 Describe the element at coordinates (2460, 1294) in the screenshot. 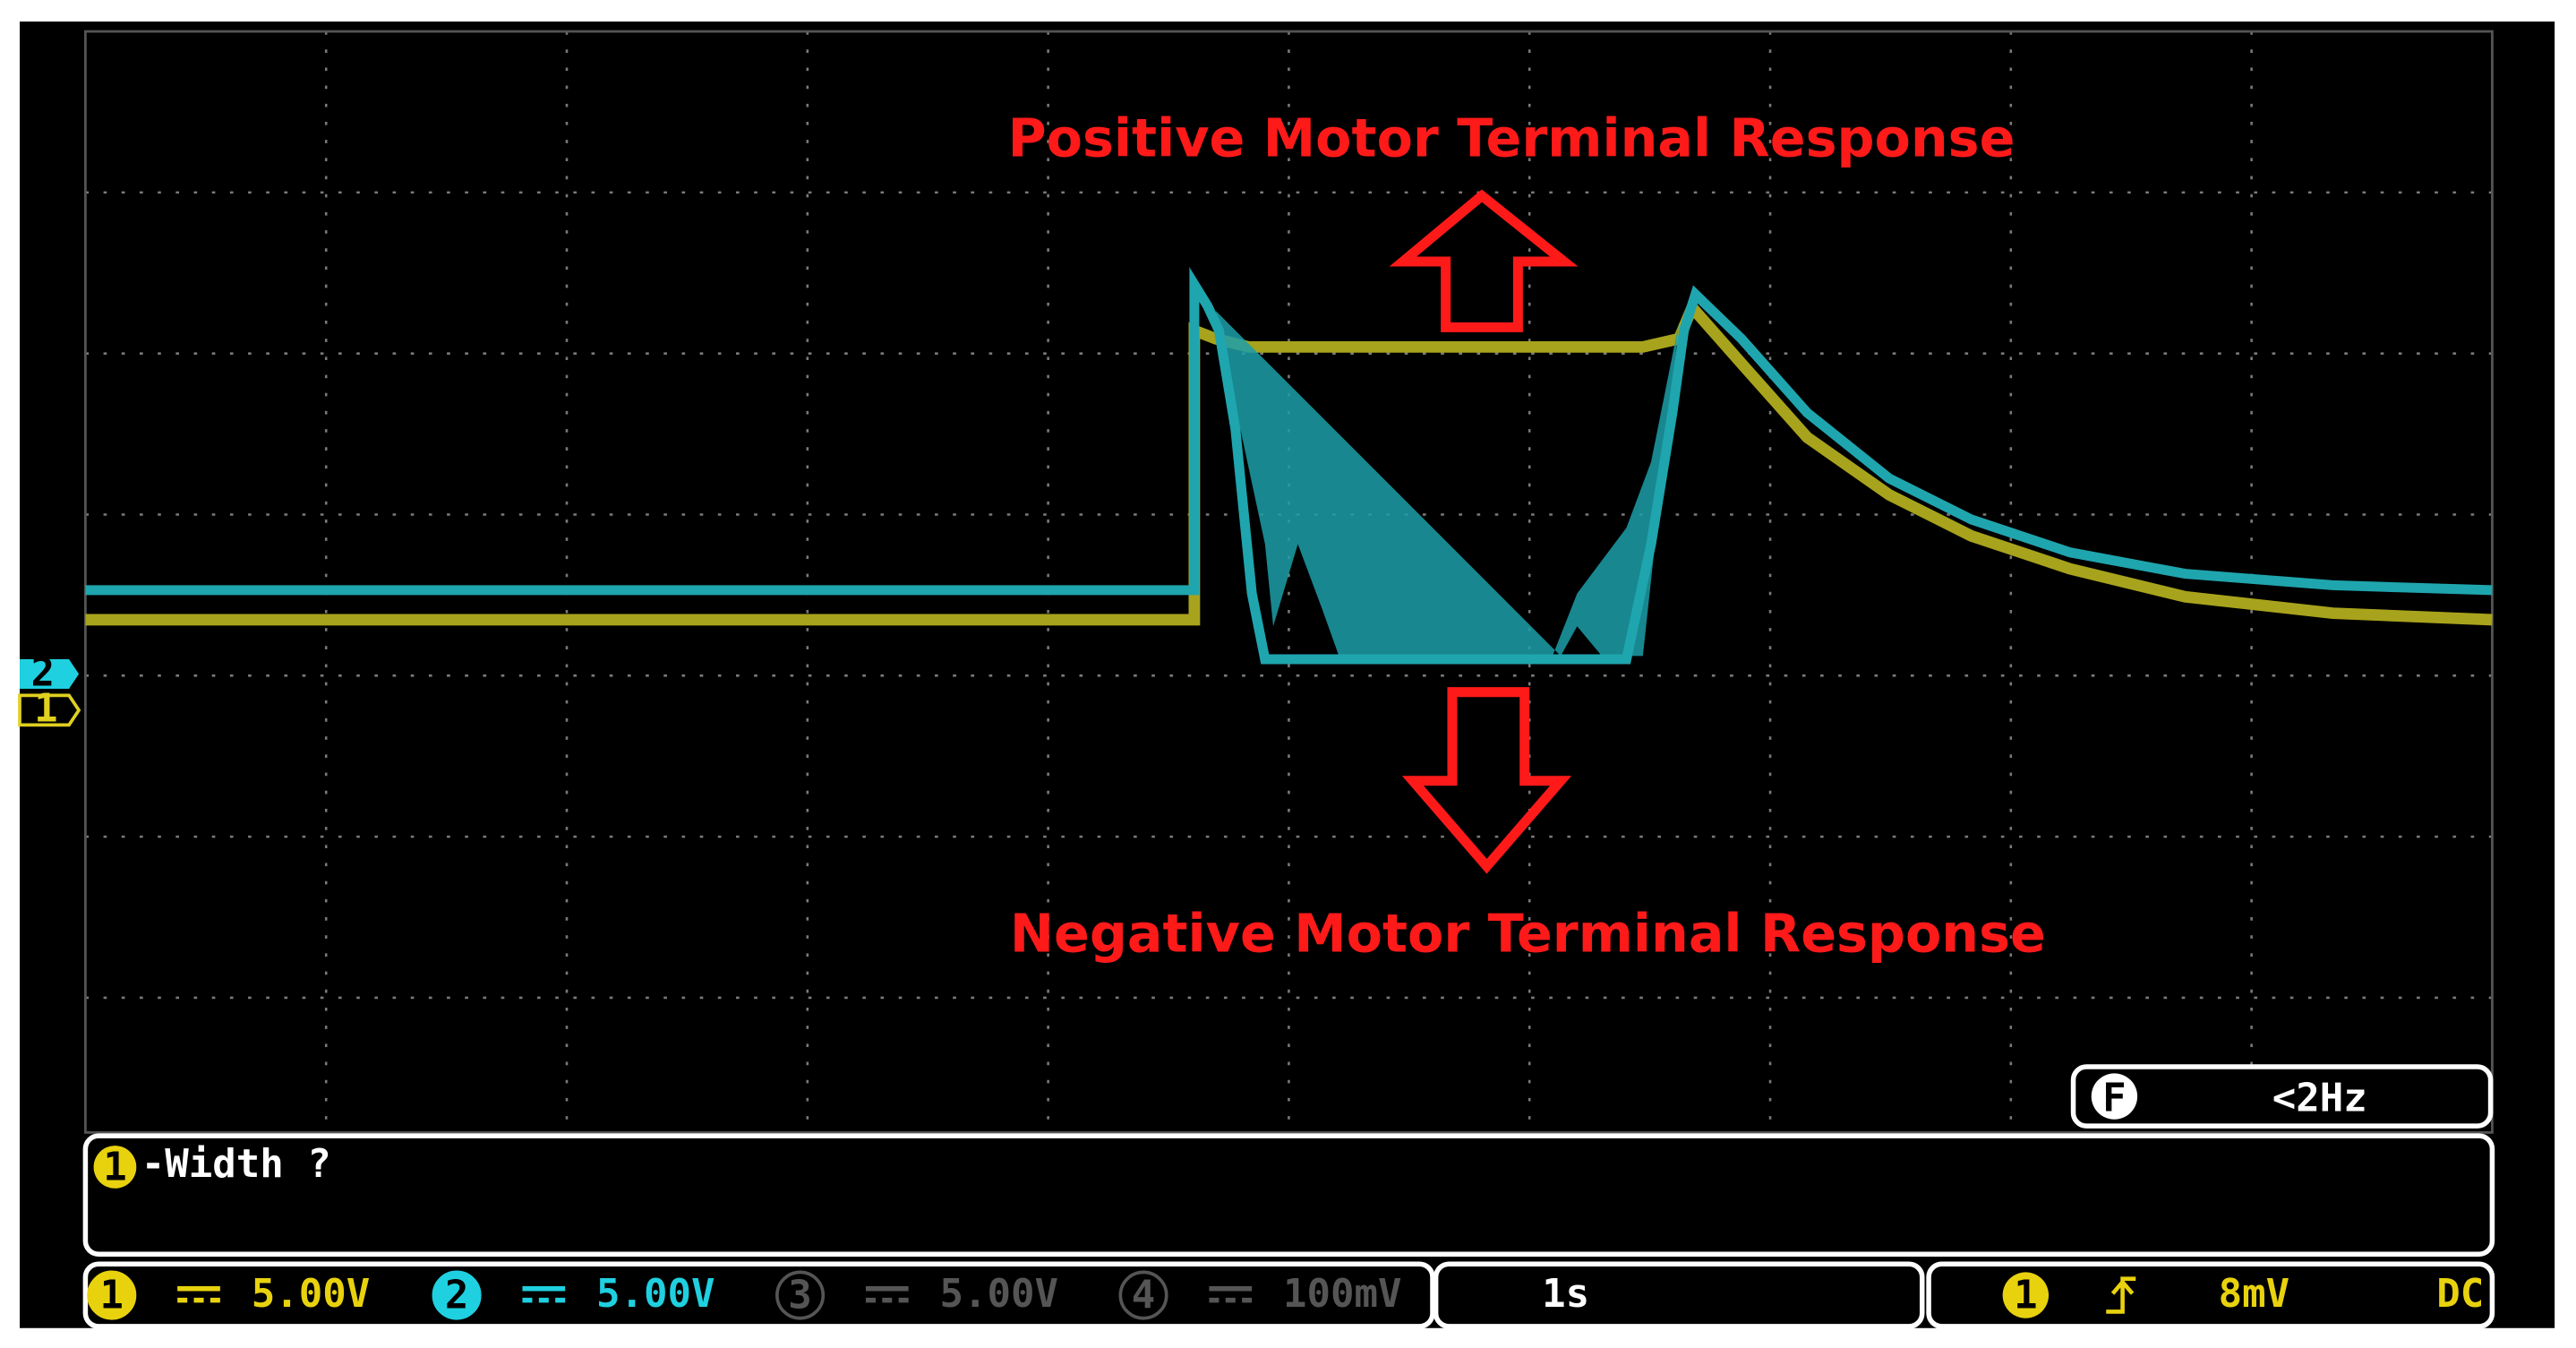

I see `trigger-coupling: DC` at that location.